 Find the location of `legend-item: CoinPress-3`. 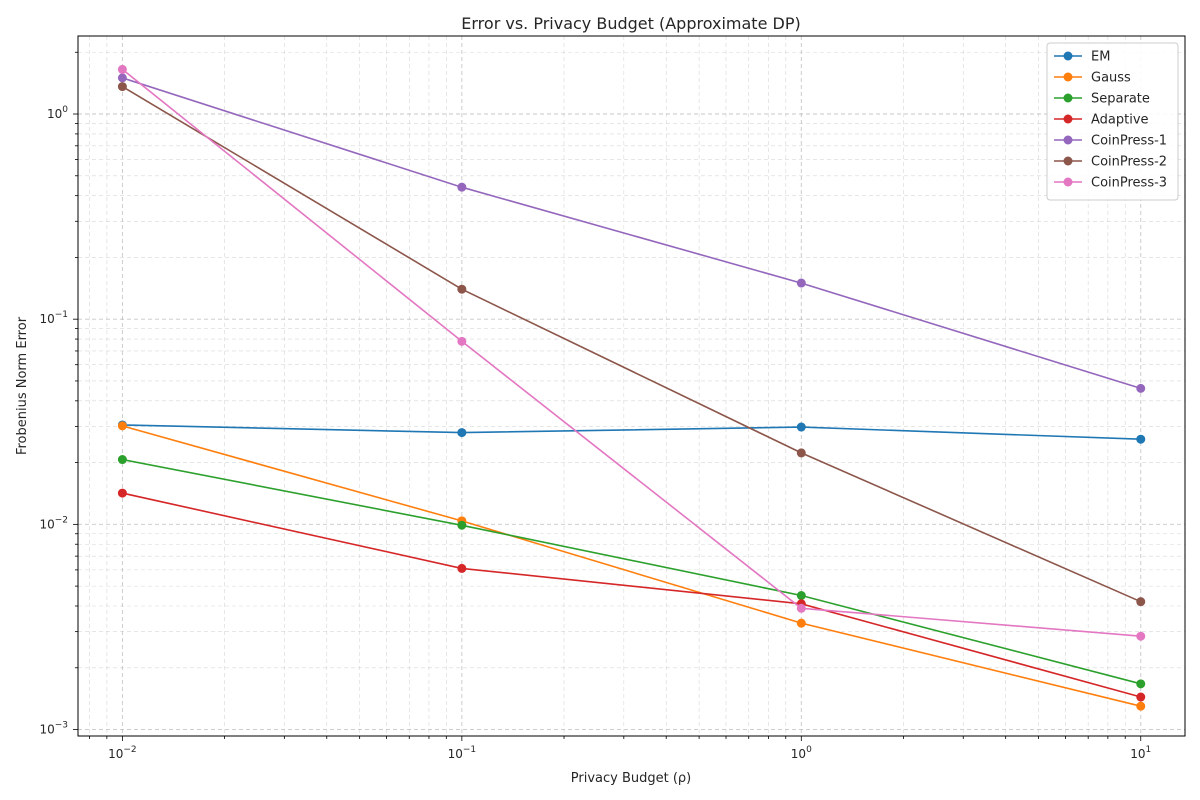

legend-item: CoinPress-3 is located at coordinates (1110, 183).